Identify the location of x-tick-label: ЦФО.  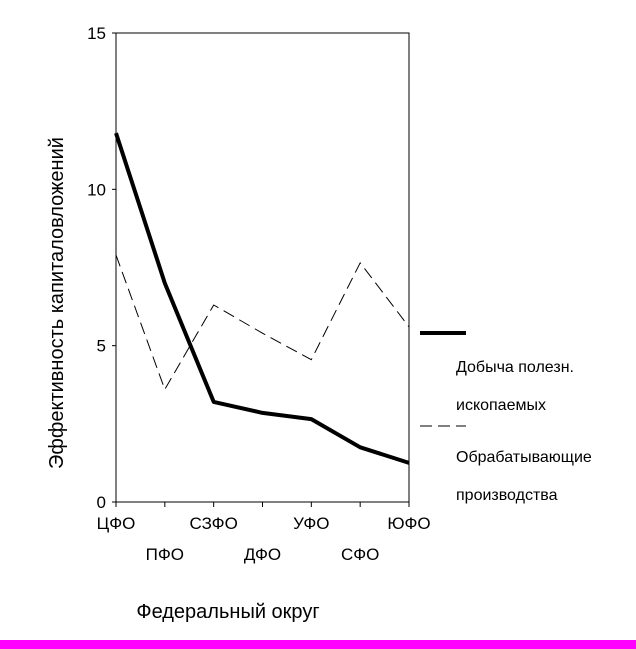
(116, 523).